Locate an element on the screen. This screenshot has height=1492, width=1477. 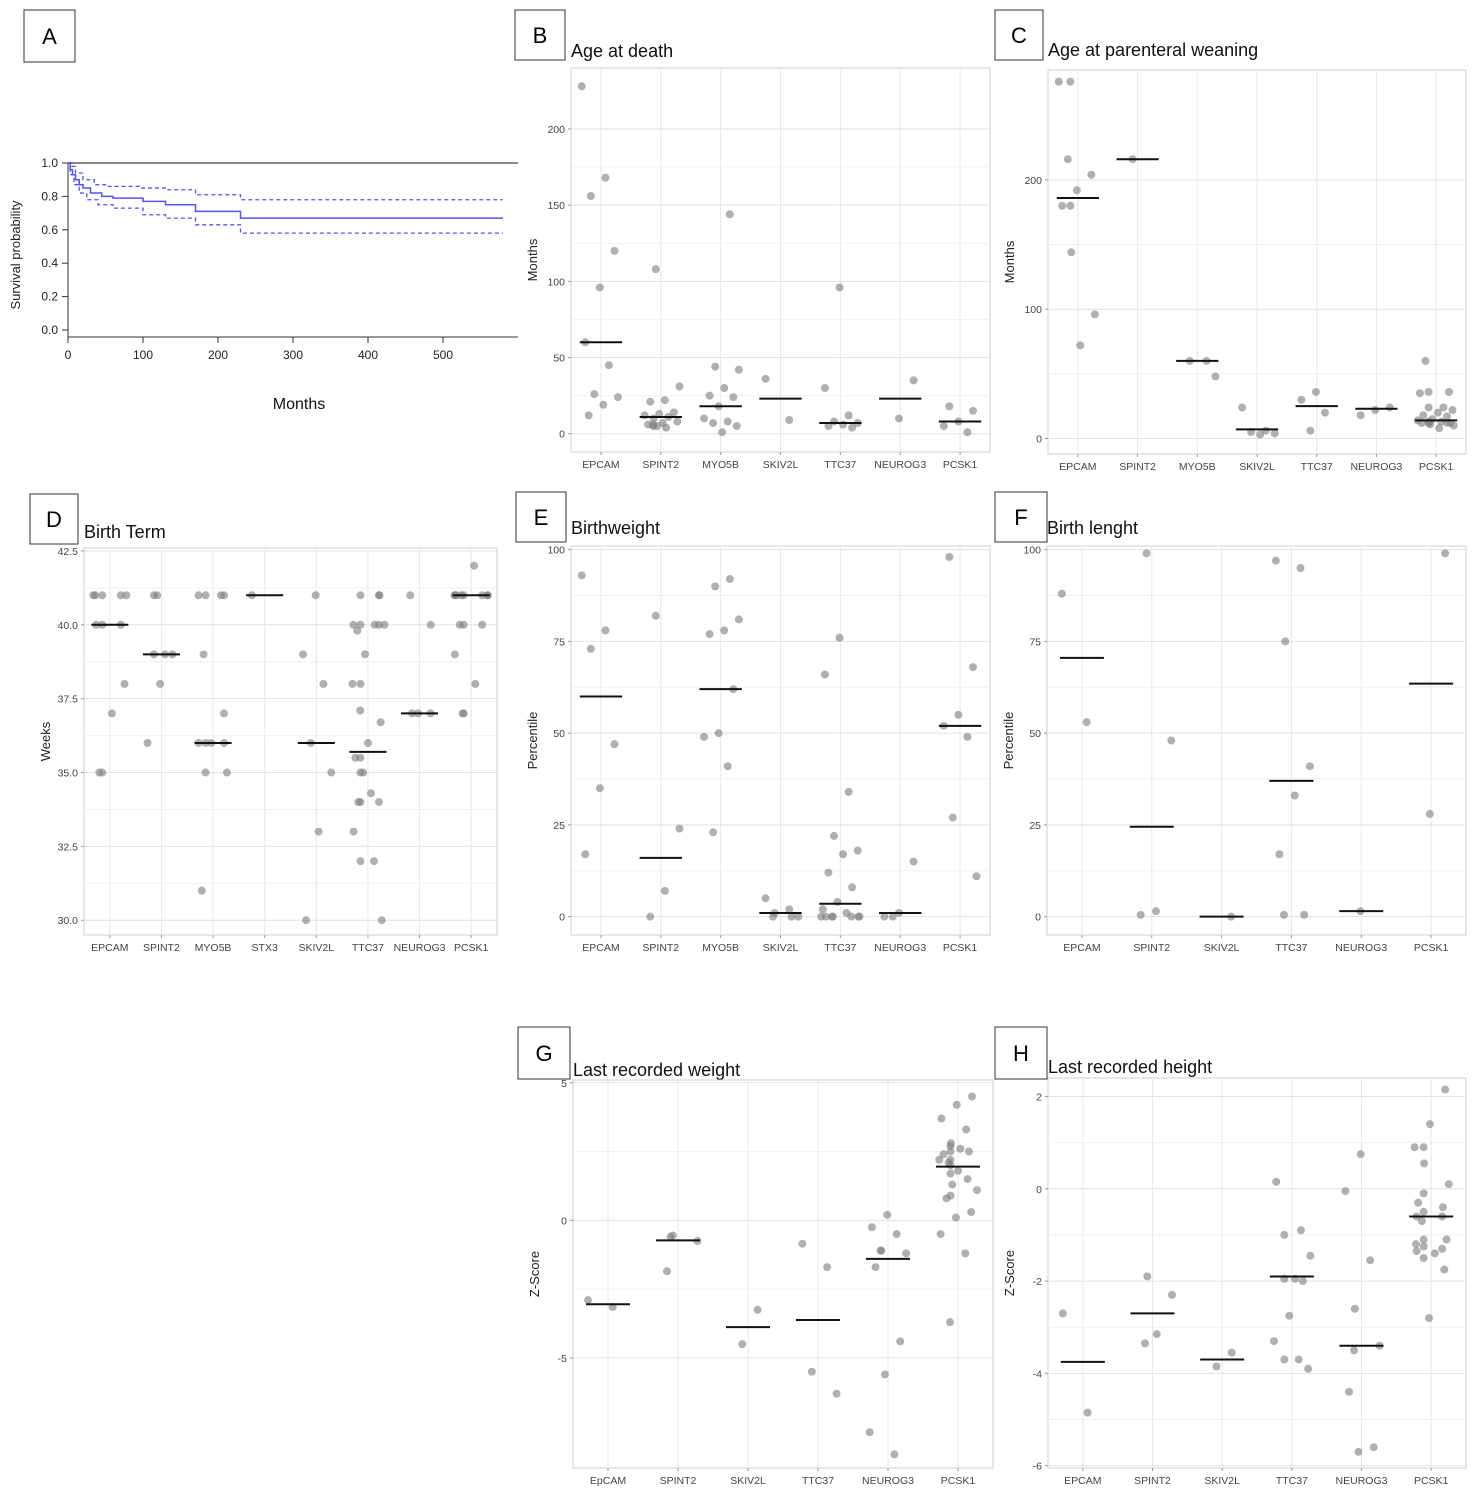
y-tick-label: 75 is located at coordinates (1035, 642).